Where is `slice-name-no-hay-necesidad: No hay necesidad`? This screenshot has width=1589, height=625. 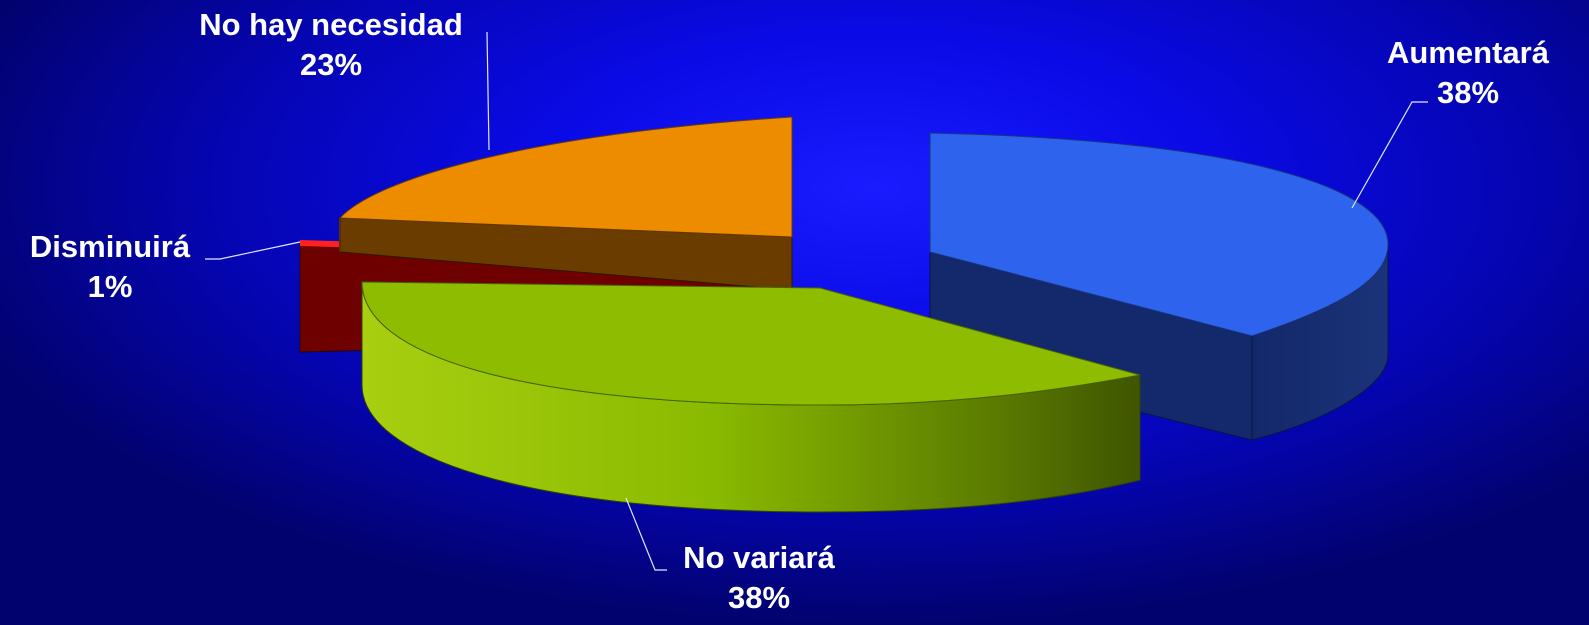 slice-name-no-hay-necesidad: No hay necesidad is located at coordinates (331, 24).